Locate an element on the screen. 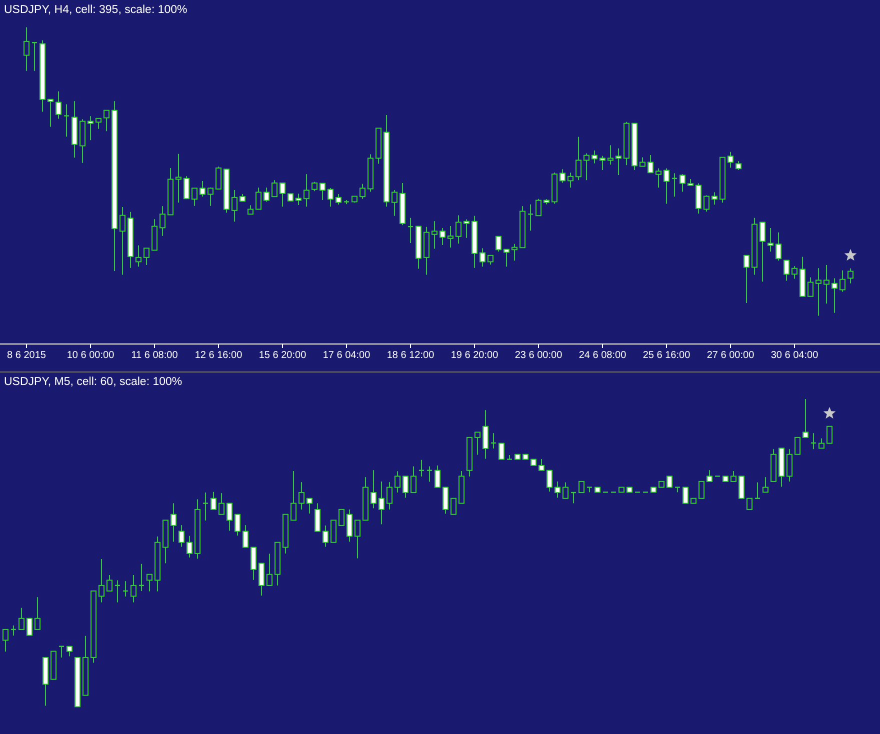 The width and height of the screenshot is (880, 734). x-tick-label: 15 6 20:00 is located at coordinates (282, 355).